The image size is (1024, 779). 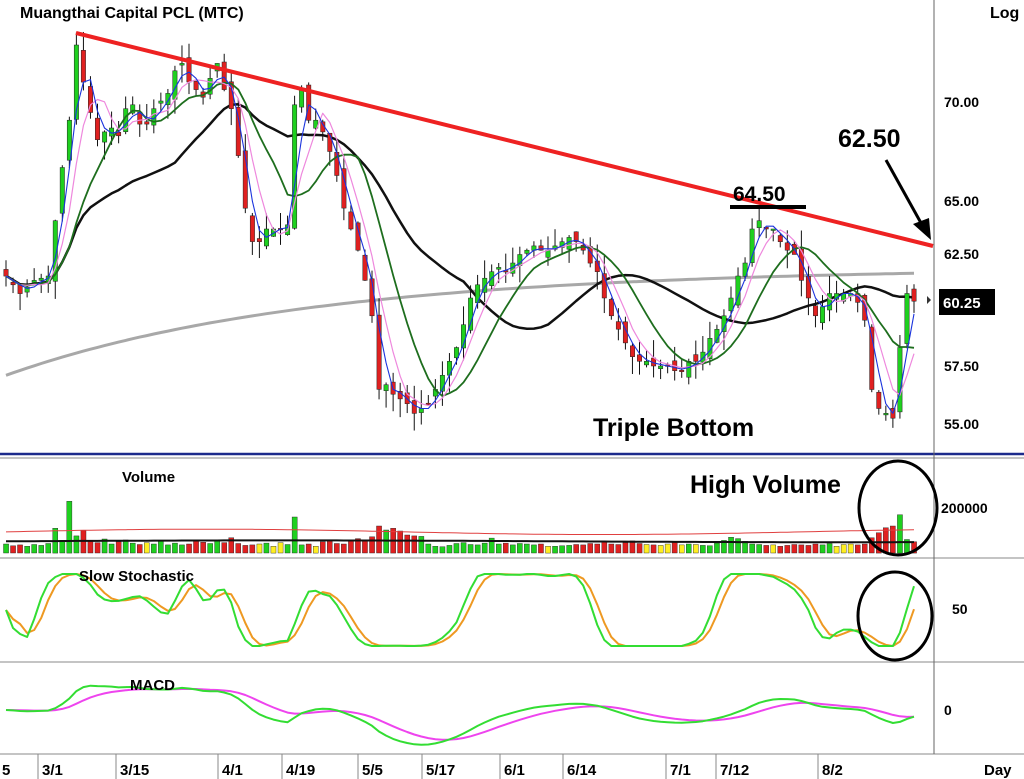 I want to click on last-price-box, so click(x=967, y=302).